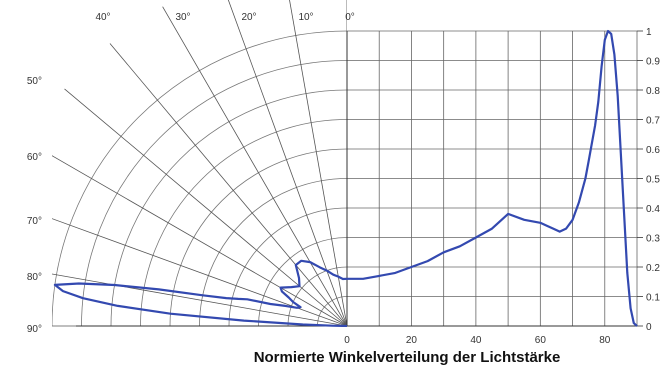 The height and width of the screenshot is (379, 668). What do you see at coordinates (102, 17) in the screenshot?
I see `polar-angle-label: 40°` at bounding box center [102, 17].